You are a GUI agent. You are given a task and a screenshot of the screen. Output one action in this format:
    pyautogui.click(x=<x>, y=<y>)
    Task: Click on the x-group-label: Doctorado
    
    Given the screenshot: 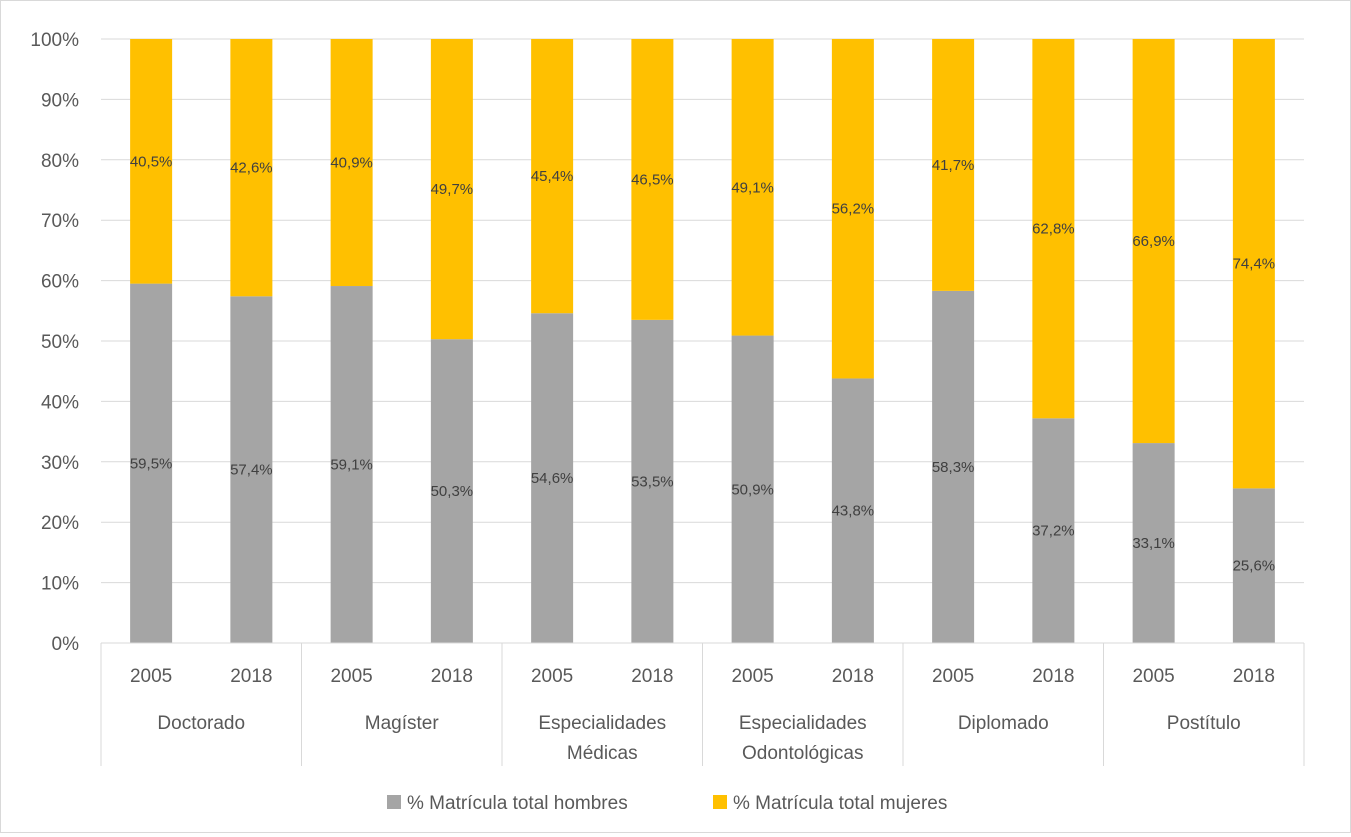 What is the action you would take?
    pyautogui.click(x=201, y=723)
    